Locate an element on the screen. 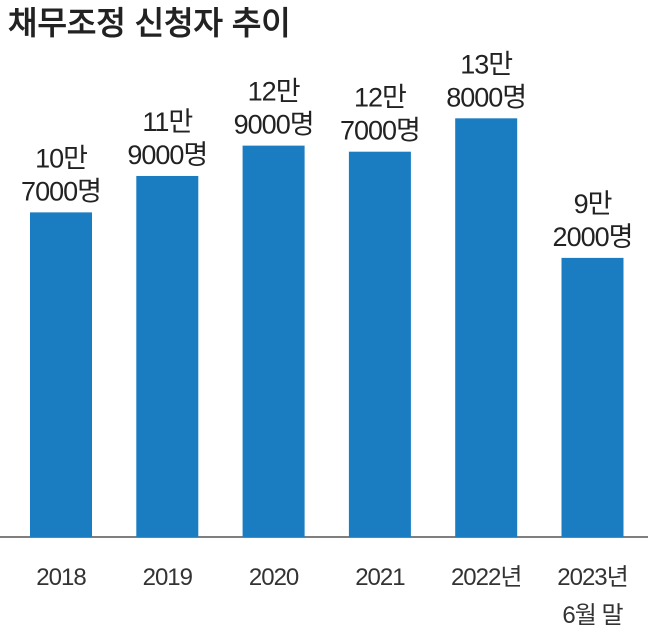 The height and width of the screenshot is (636, 648). value-label: 13만 8000명 is located at coordinates (486, 80).